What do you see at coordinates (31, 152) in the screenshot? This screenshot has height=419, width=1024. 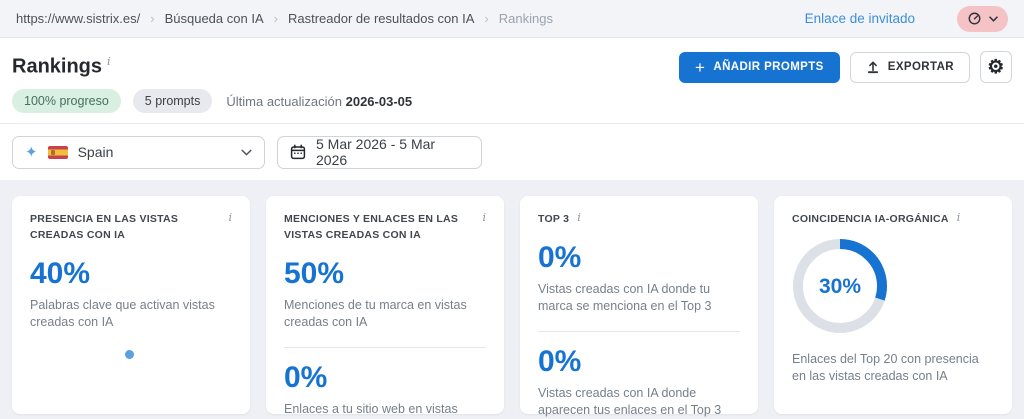 I see `ai-sparkle-icon: ✦` at bounding box center [31, 152].